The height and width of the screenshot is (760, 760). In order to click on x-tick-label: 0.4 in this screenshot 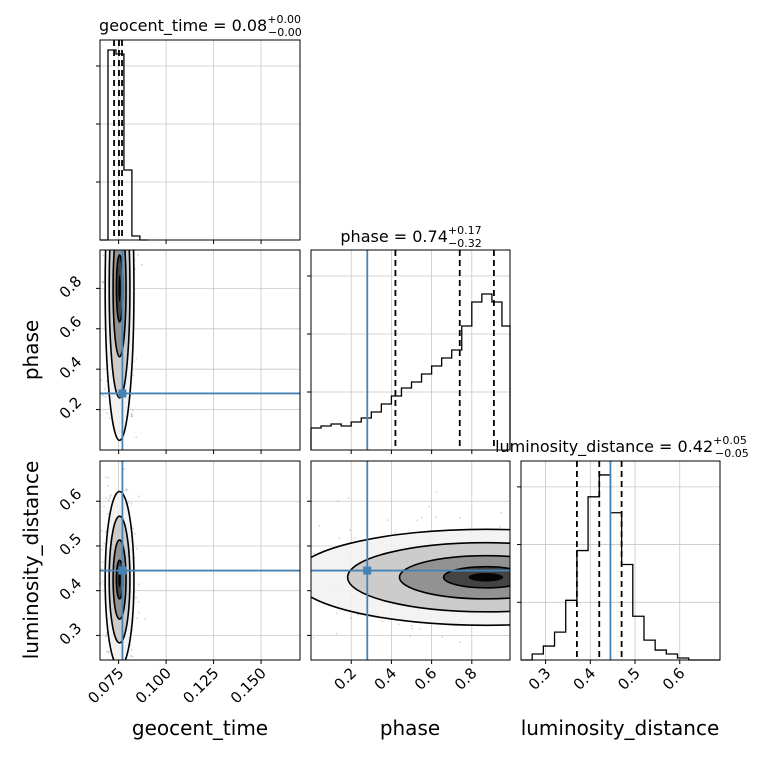, I will do `click(386, 679)`.